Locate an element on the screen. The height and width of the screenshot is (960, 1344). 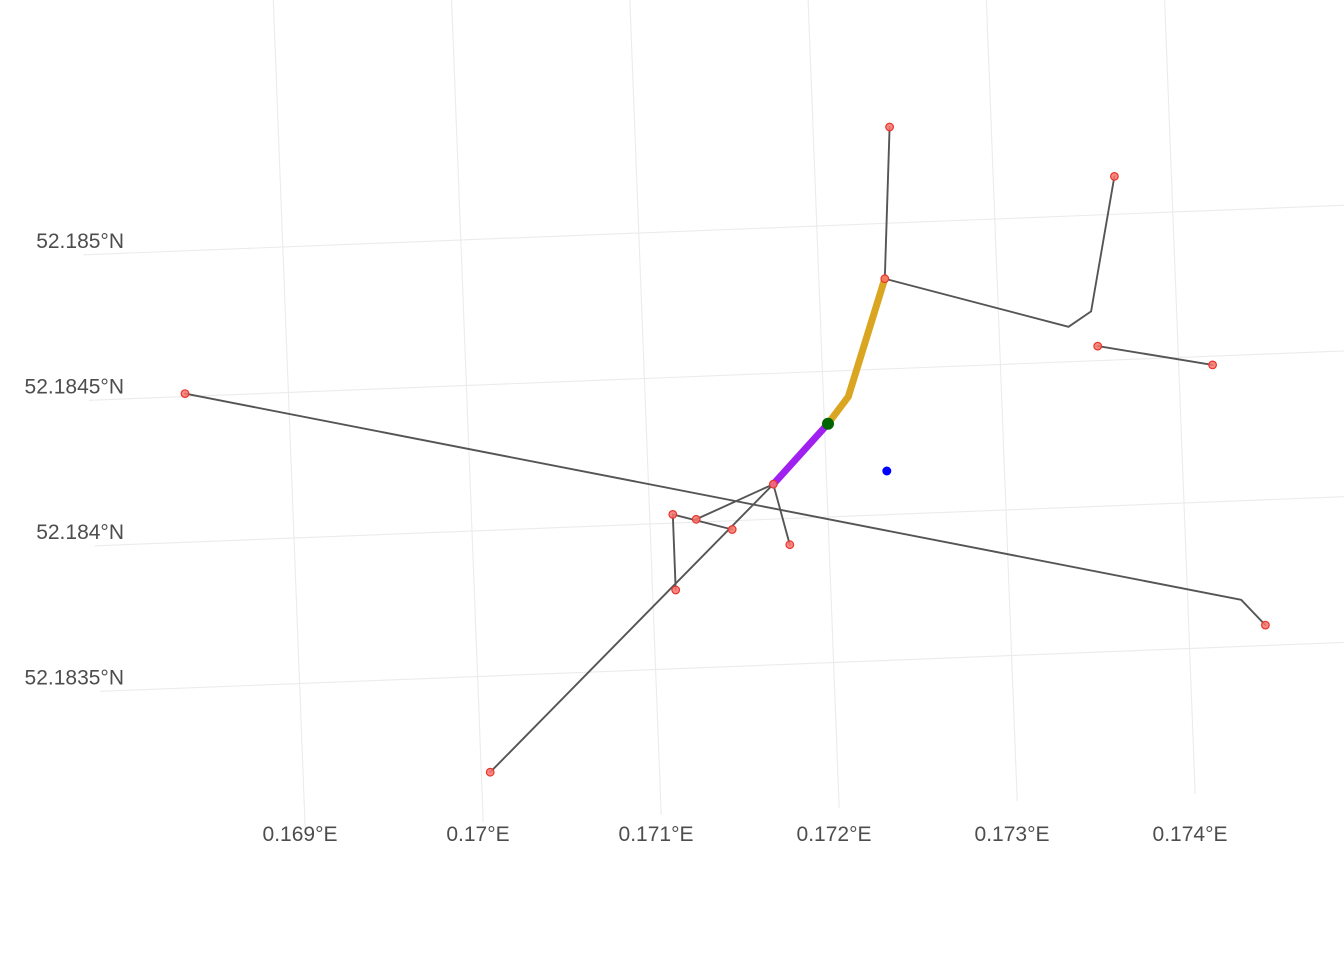
route-segment-purple is located at coordinates (800, 454).